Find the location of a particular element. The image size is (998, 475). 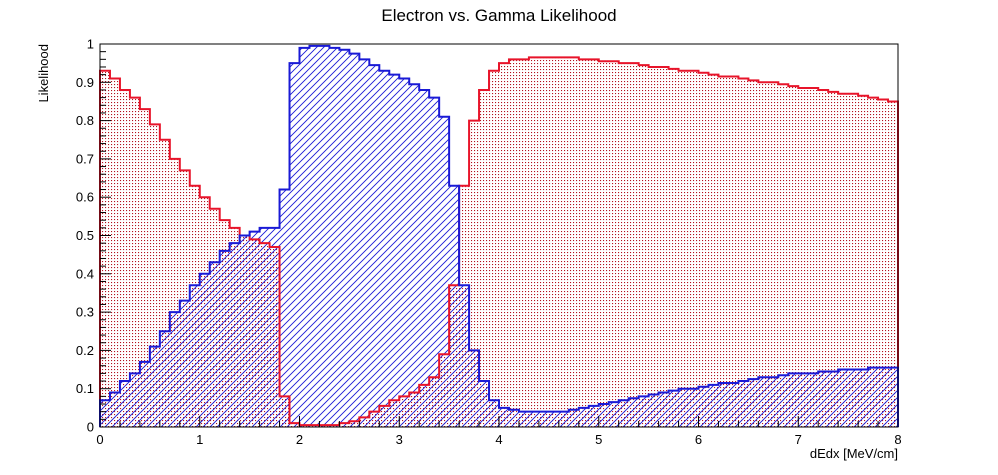

x-tick-label: 3 is located at coordinates (399, 439).